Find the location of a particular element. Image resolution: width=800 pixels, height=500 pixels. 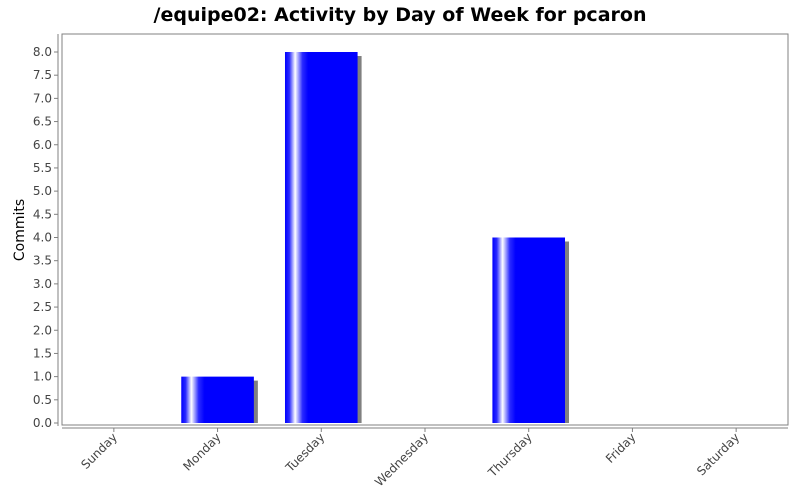

y-tick-label: 2.5 is located at coordinates (42, 307).